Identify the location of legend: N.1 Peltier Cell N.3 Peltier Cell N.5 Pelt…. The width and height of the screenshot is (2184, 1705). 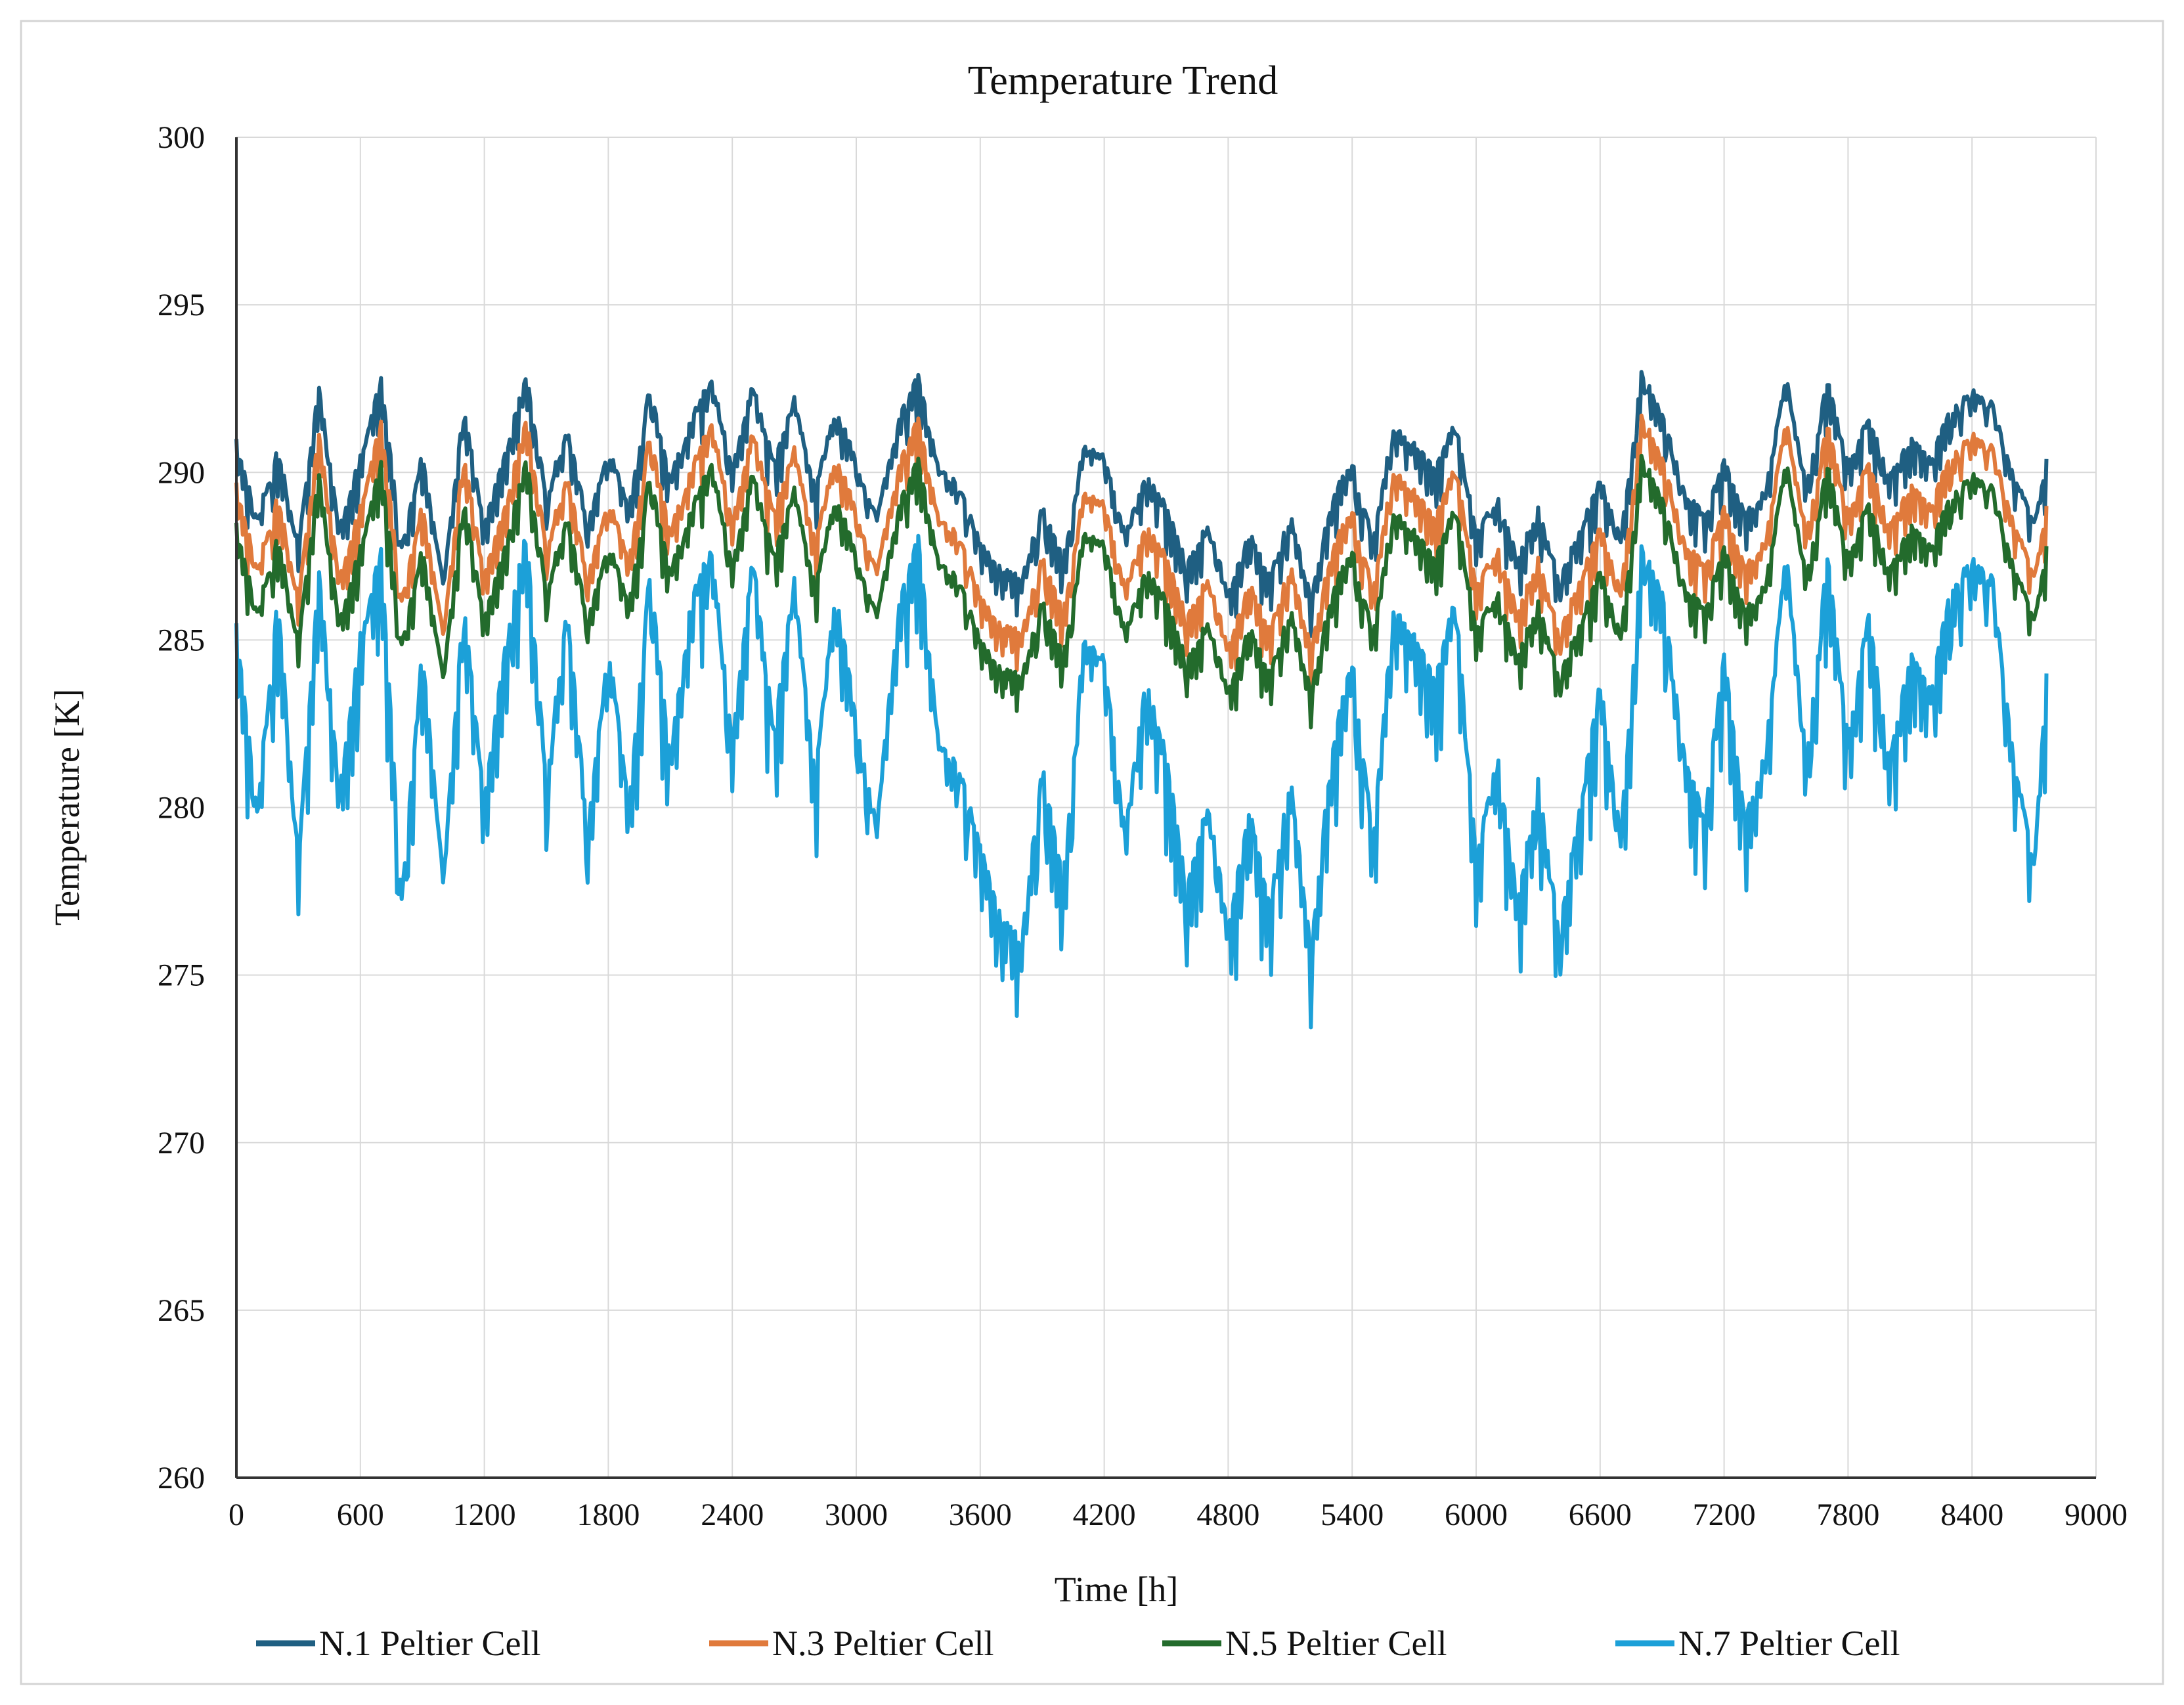
(1078, 1643).